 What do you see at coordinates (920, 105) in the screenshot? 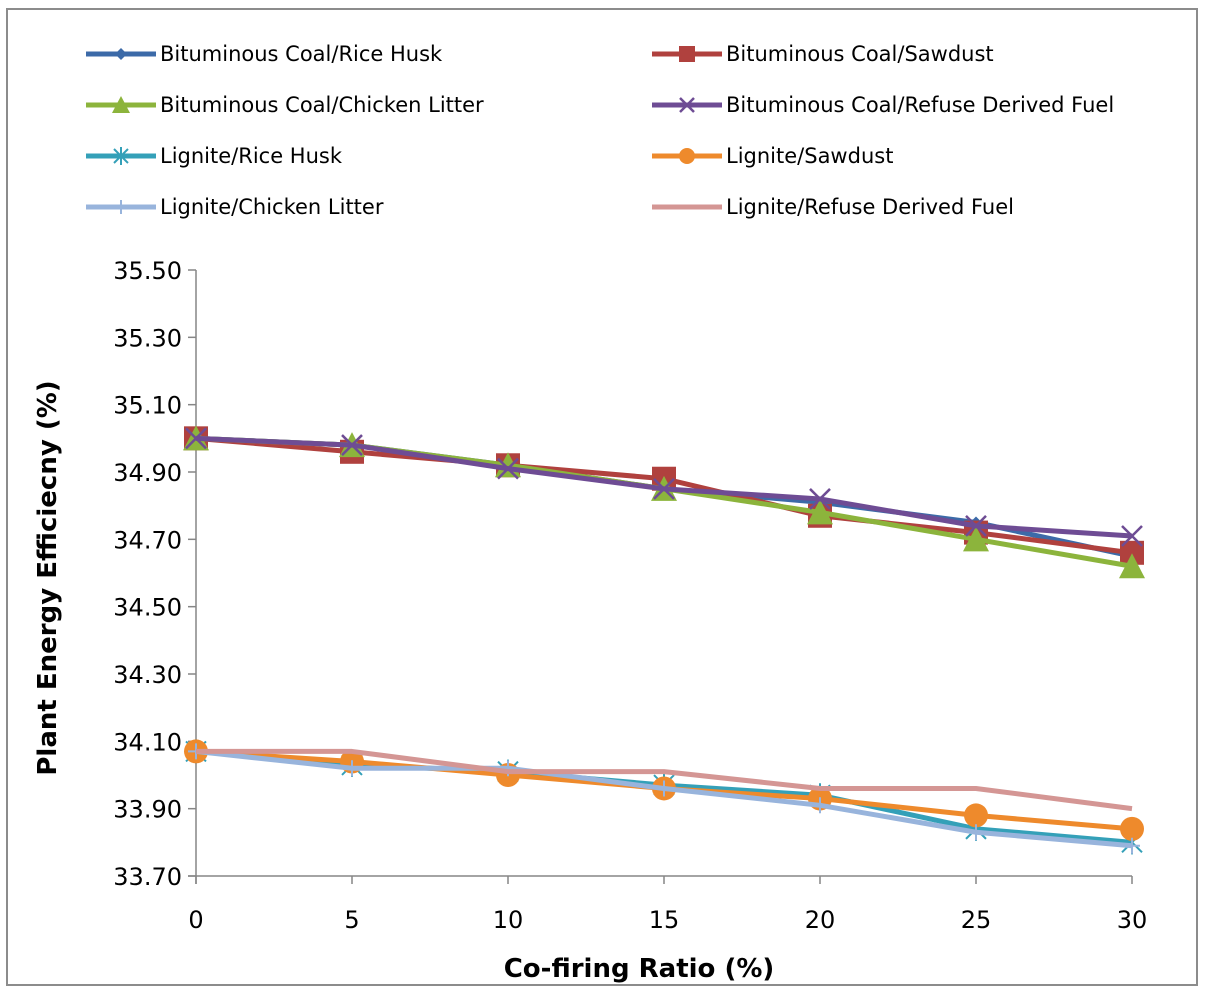
I see `legend-label: Bituminous Coal/Refuse Derived Fuel` at bounding box center [920, 105].